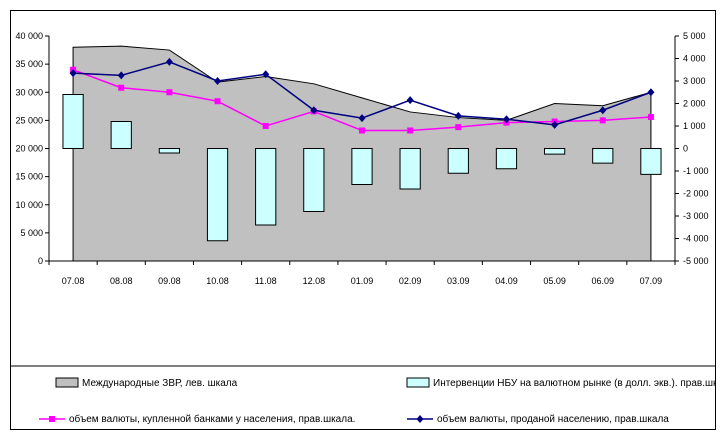 The width and height of the screenshot is (726, 432). Describe the element at coordinates (696, 194) in the screenshot. I see `right-axis-tick-label: -2 000` at that location.